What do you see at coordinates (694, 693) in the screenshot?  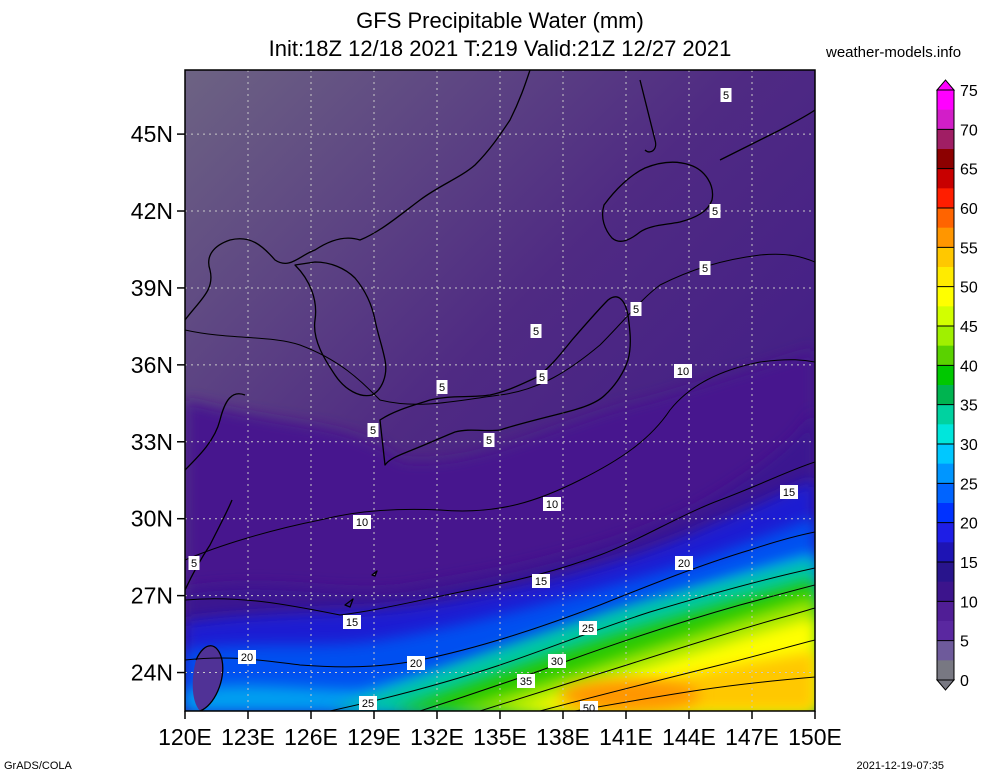 I see `contour-45mm` at bounding box center [694, 693].